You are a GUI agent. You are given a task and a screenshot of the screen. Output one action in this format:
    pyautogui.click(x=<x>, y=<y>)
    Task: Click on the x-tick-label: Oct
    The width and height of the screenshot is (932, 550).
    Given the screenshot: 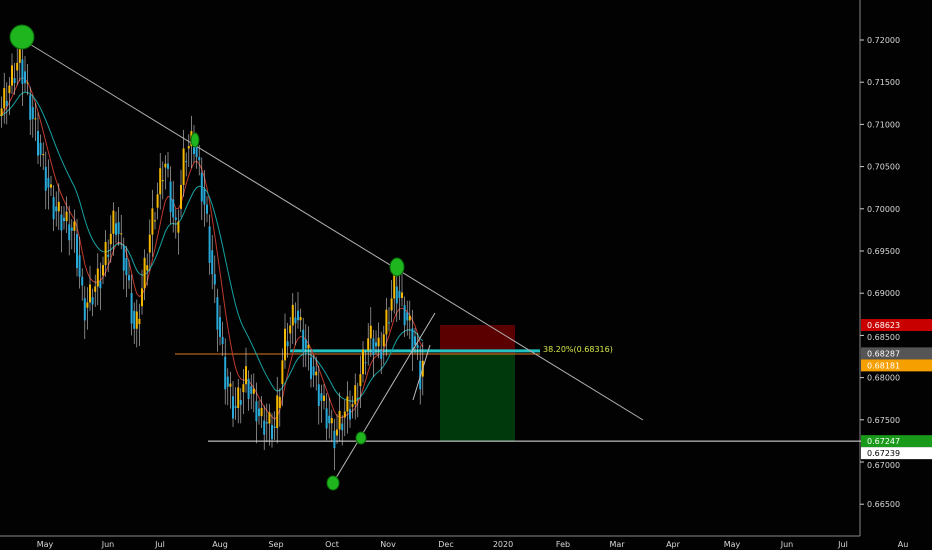 What is the action you would take?
    pyautogui.click(x=332, y=544)
    